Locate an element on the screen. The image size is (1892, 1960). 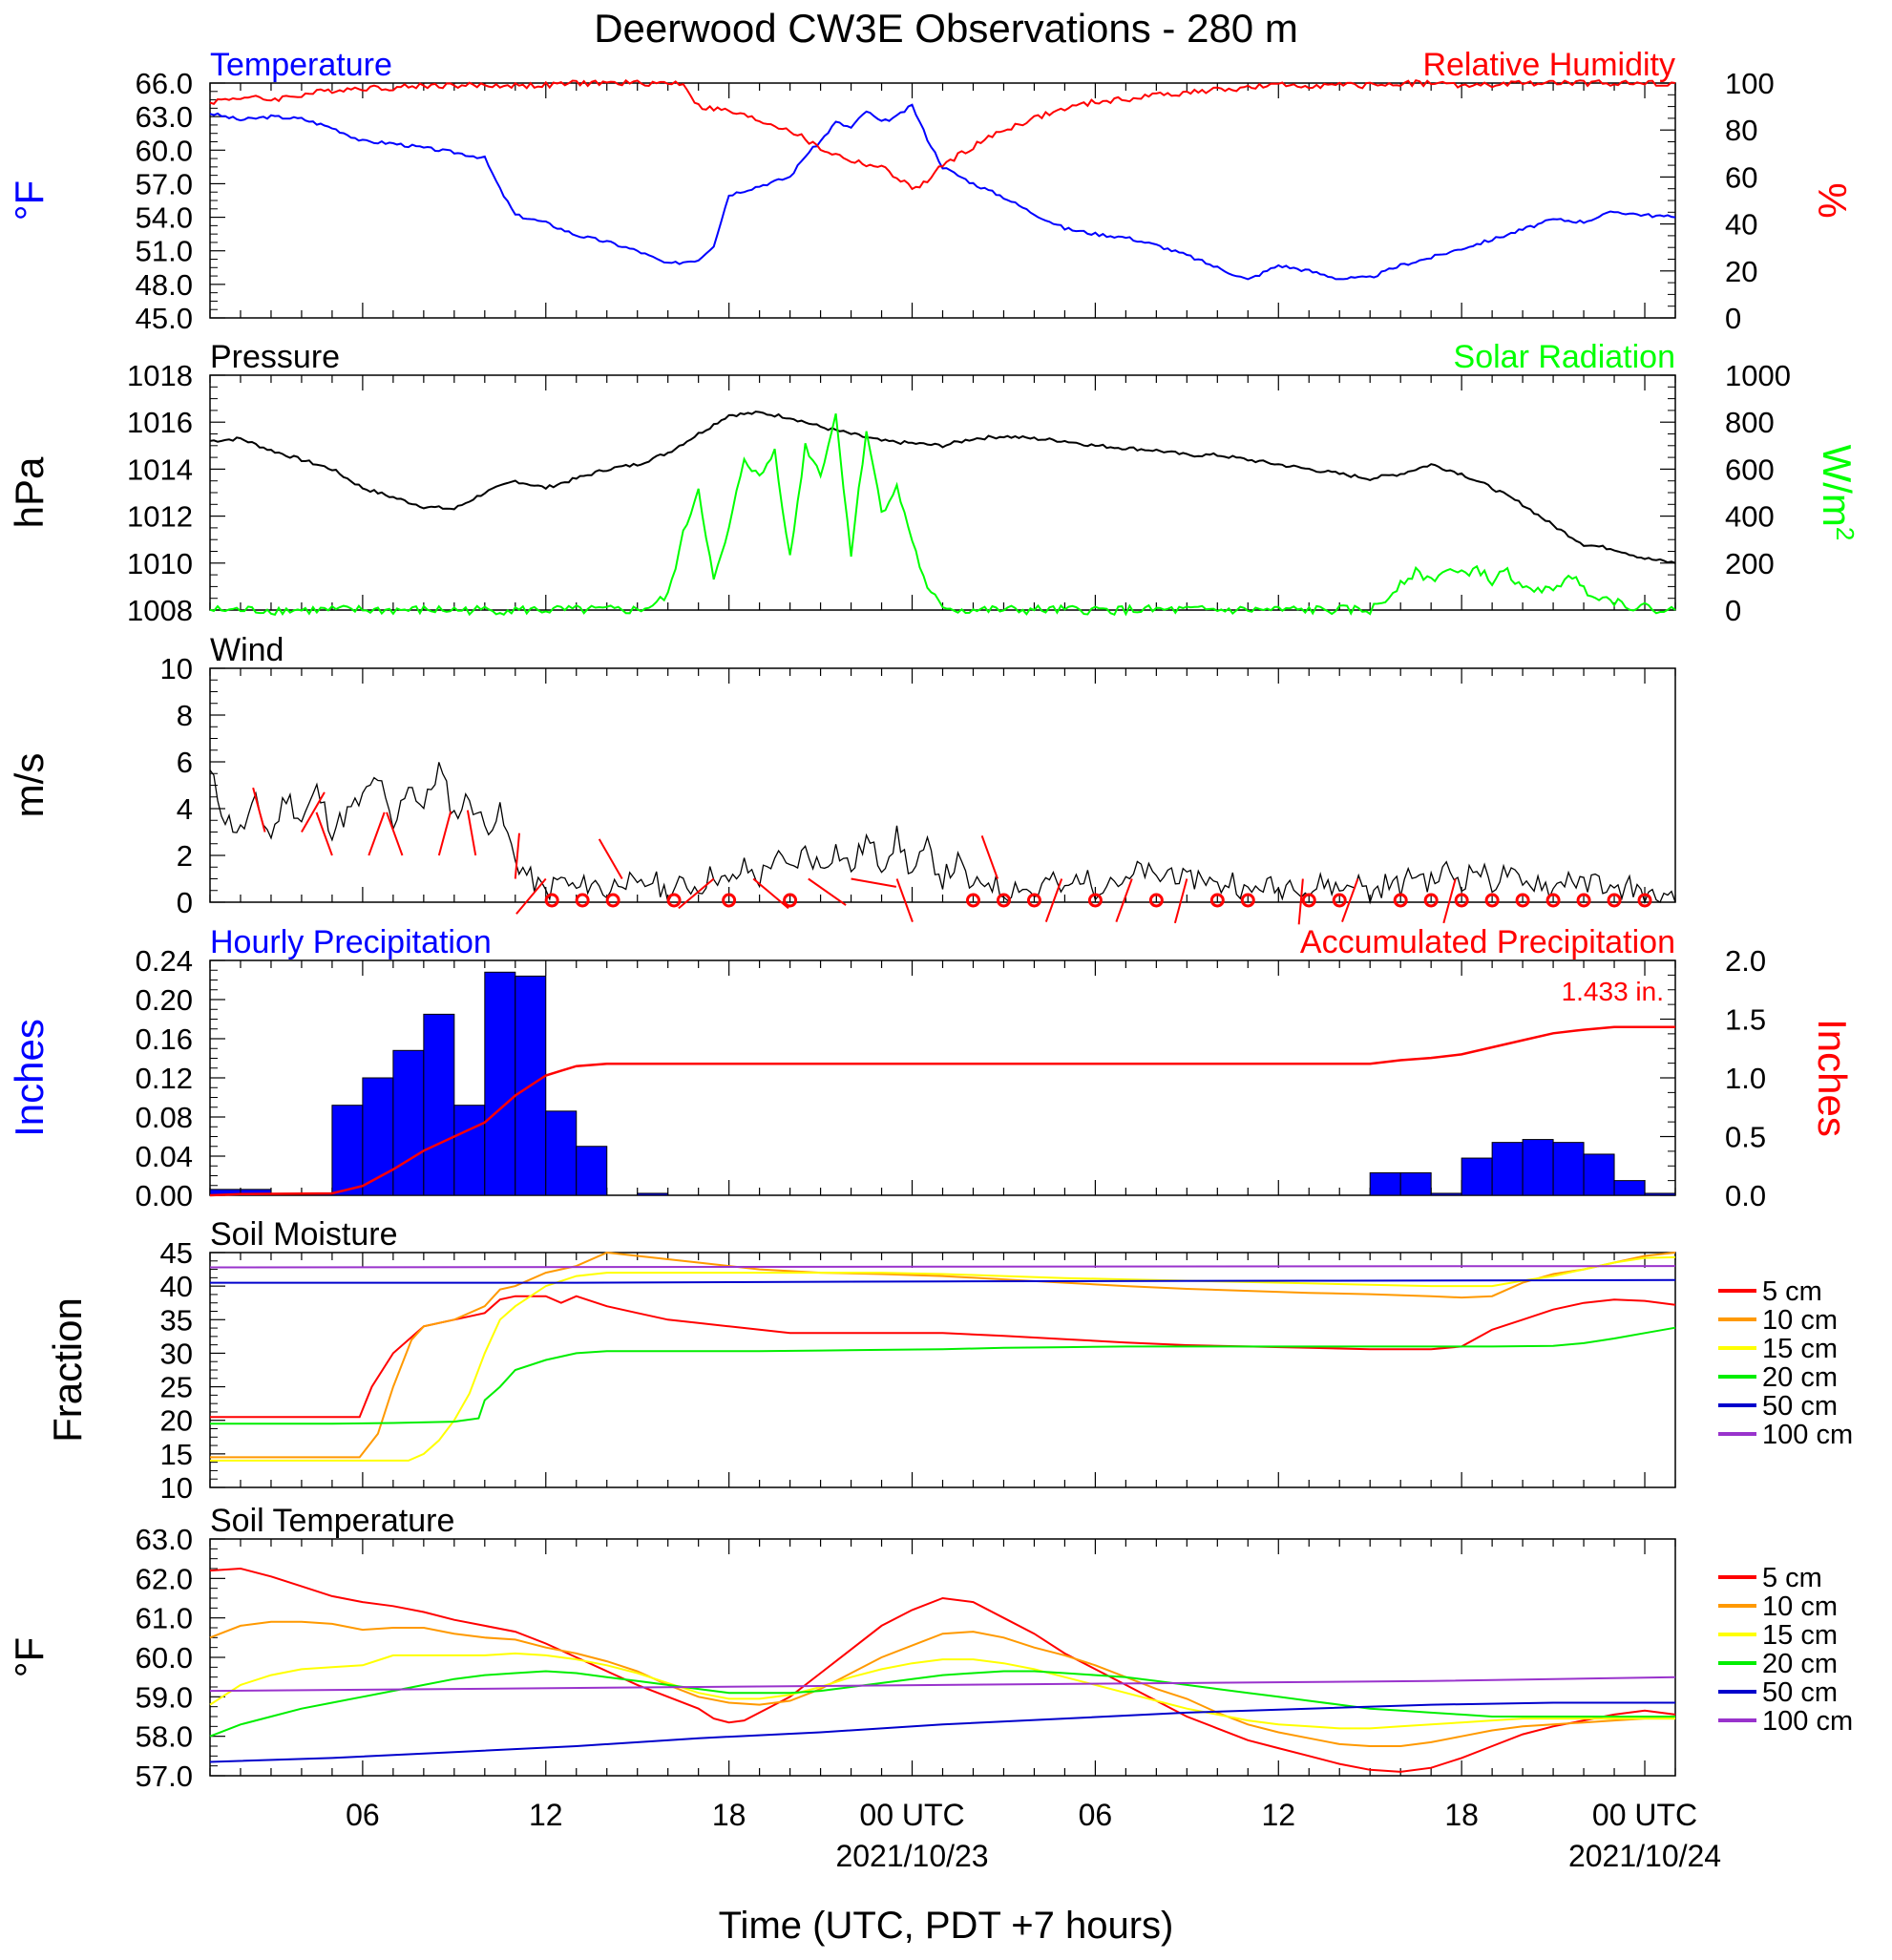
x-tick-label: 18 is located at coordinates (1461, 1815).